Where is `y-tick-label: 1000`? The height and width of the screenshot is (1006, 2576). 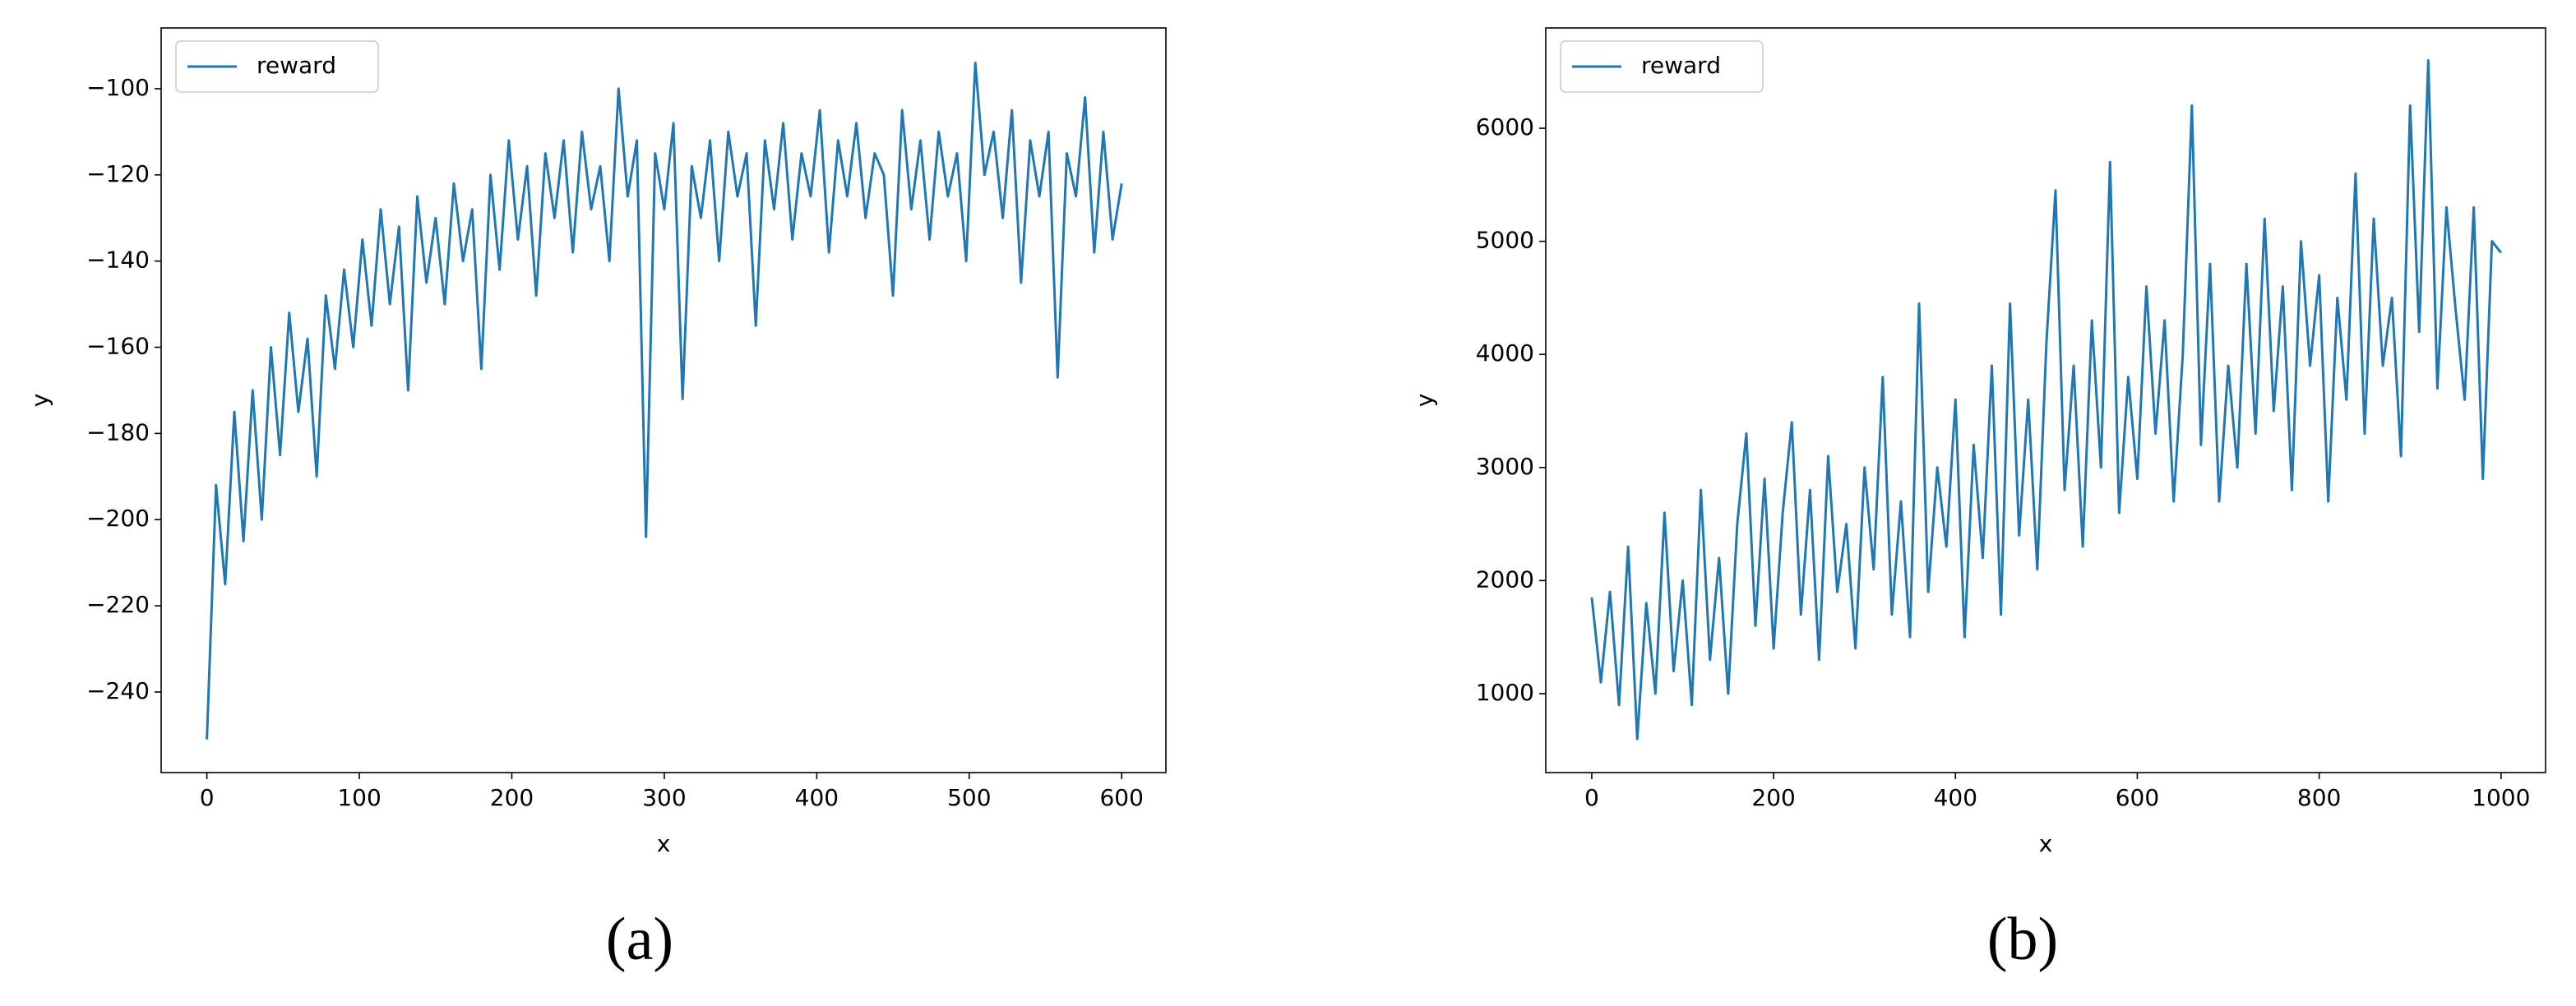
y-tick-label: 1000 is located at coordinates (1505, 692).